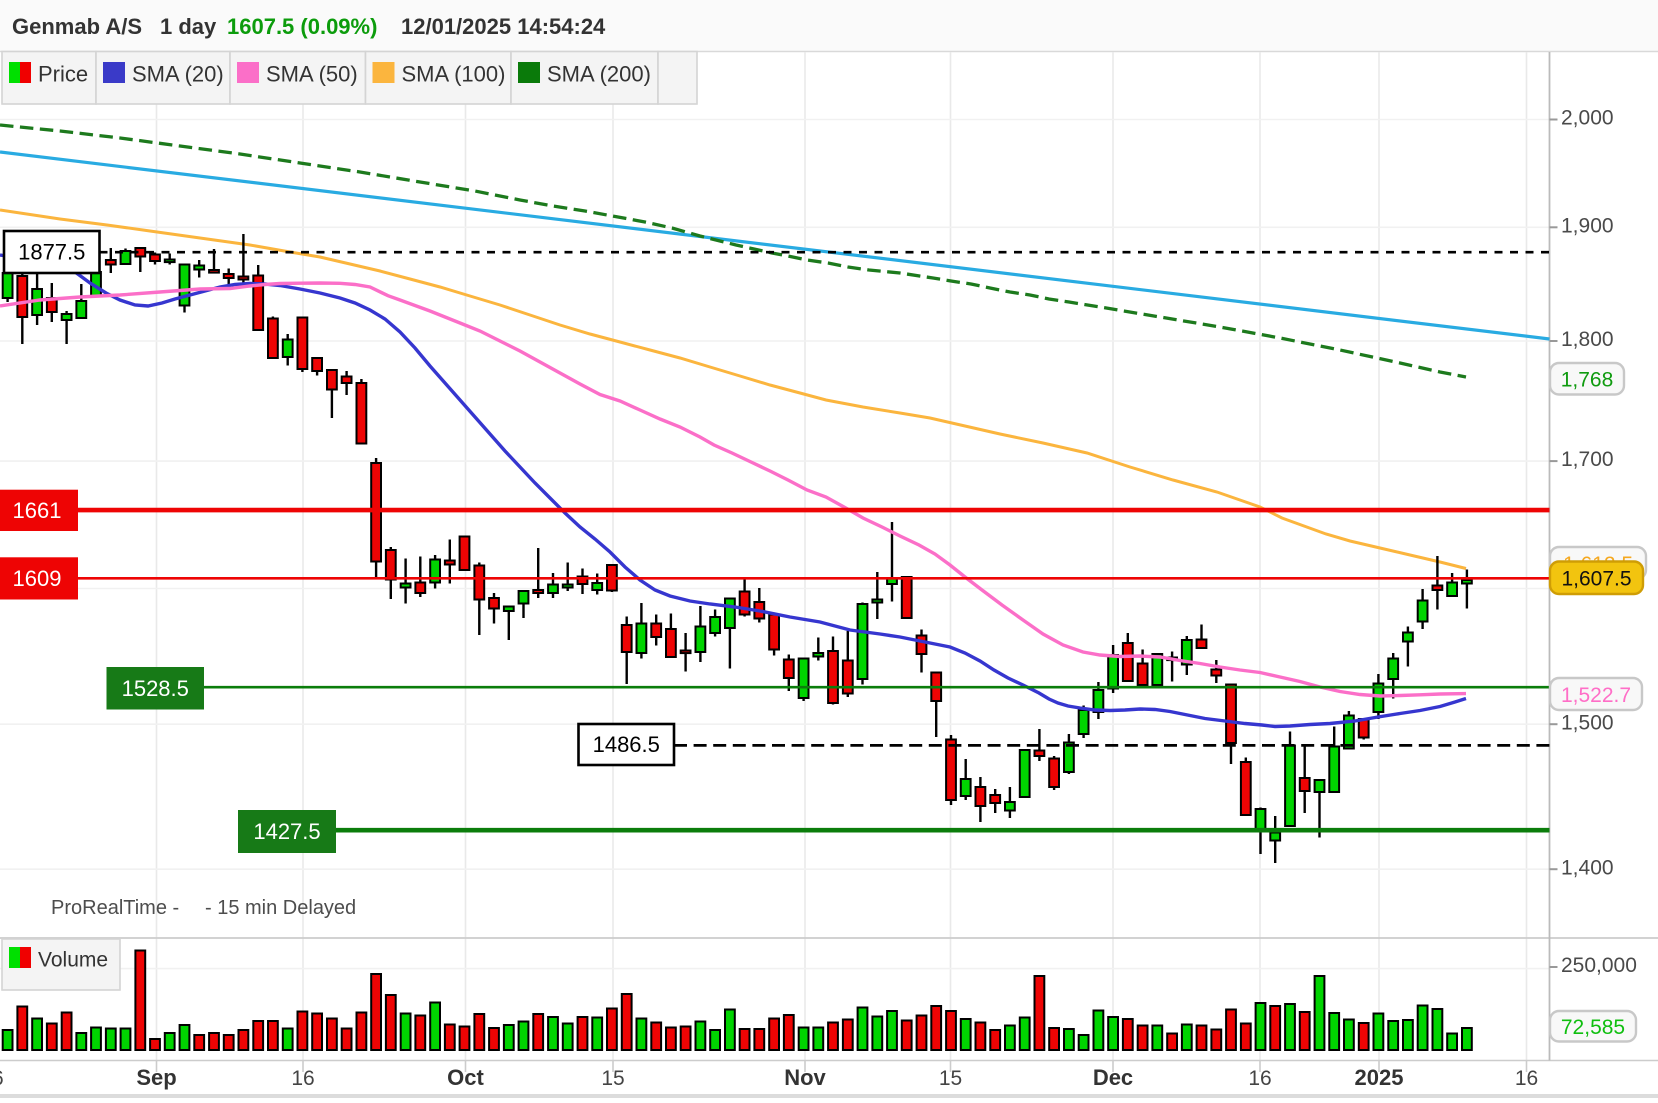 The width and height of the screenshot is (1658, 1103). I want to click on svg-text: - 15 min Delayed, so click(280, 908).